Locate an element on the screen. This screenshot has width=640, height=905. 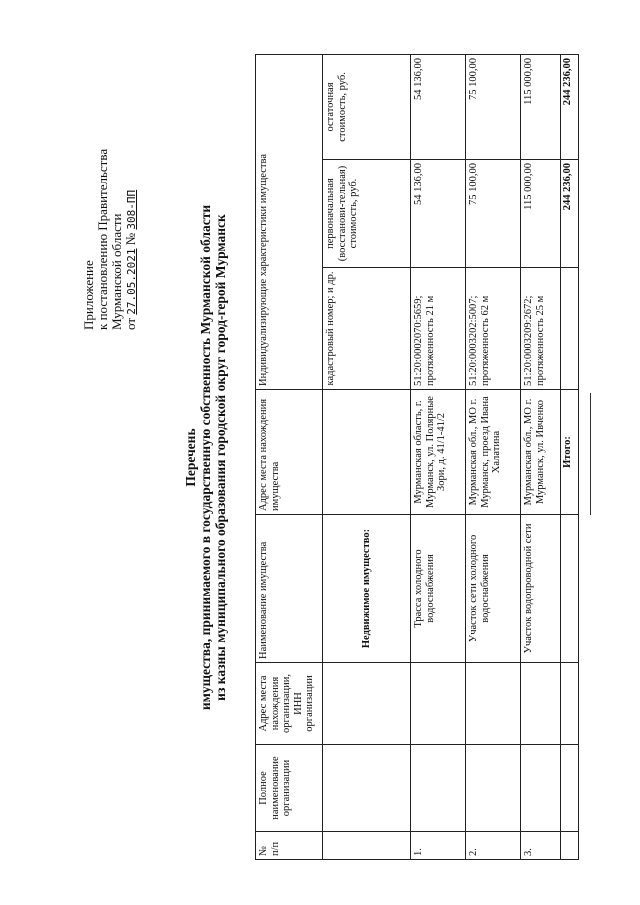
initial-cost: 75 100,00 is located at coordinates (493, 213).